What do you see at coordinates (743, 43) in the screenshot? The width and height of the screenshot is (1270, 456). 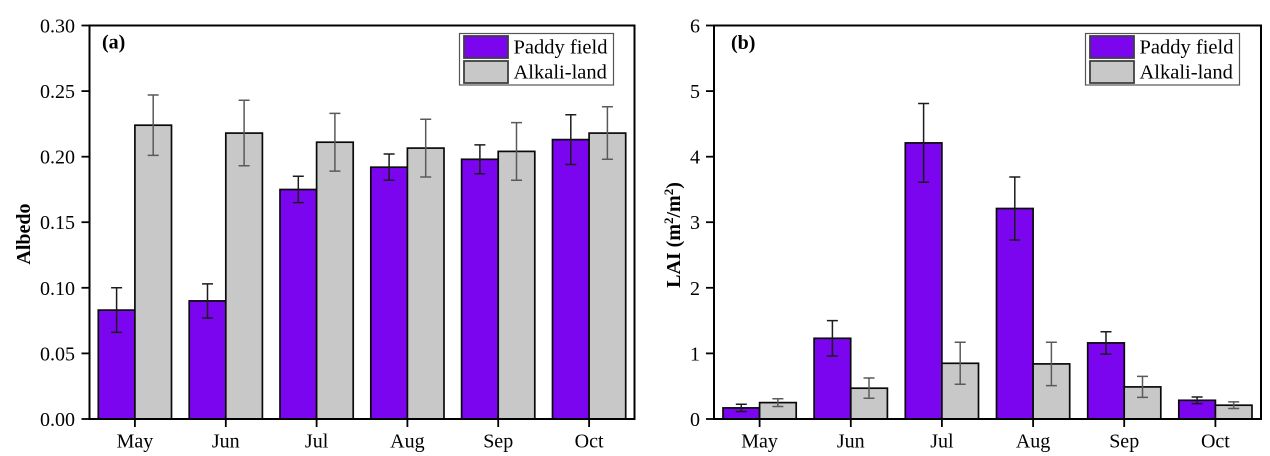 I see `svg-text: (b)` at bounding box center [743, 43].